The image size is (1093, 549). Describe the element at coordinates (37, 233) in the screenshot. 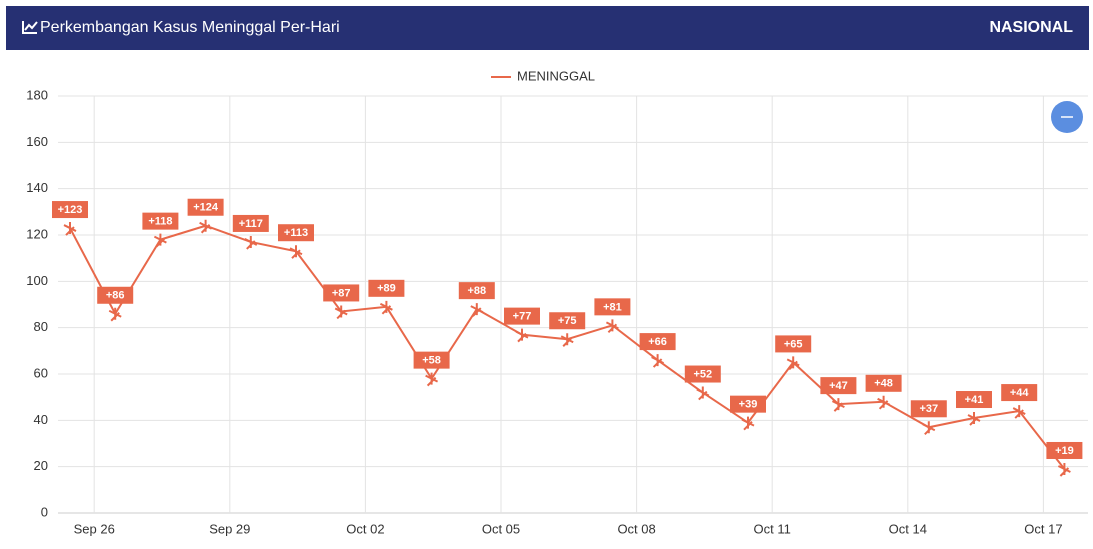

I see `y-tick-label: 120` at that location.